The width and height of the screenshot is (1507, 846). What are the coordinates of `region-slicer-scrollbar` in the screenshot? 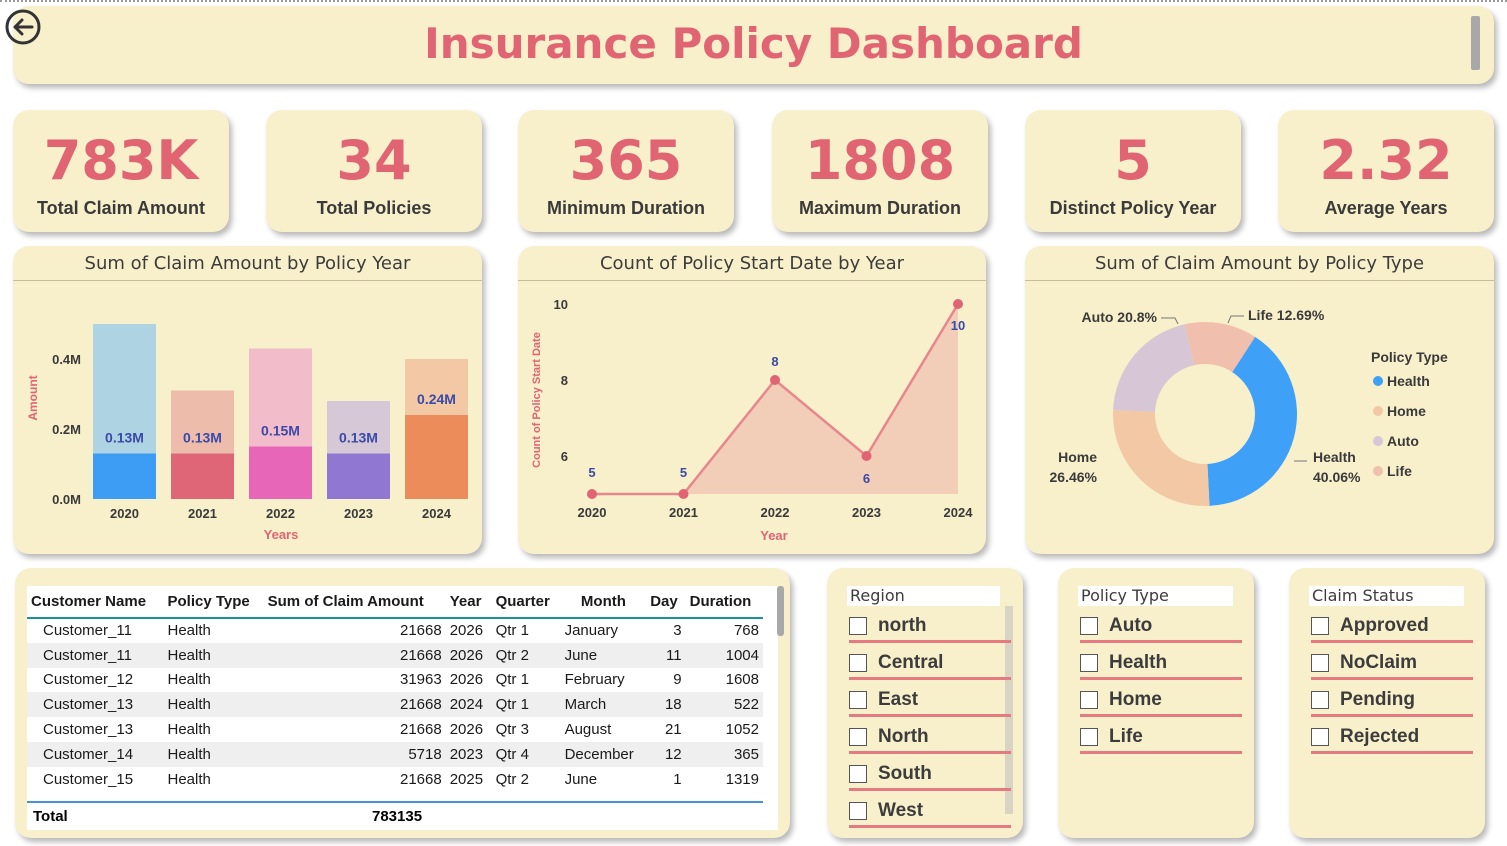 It's located at (1009, 710).